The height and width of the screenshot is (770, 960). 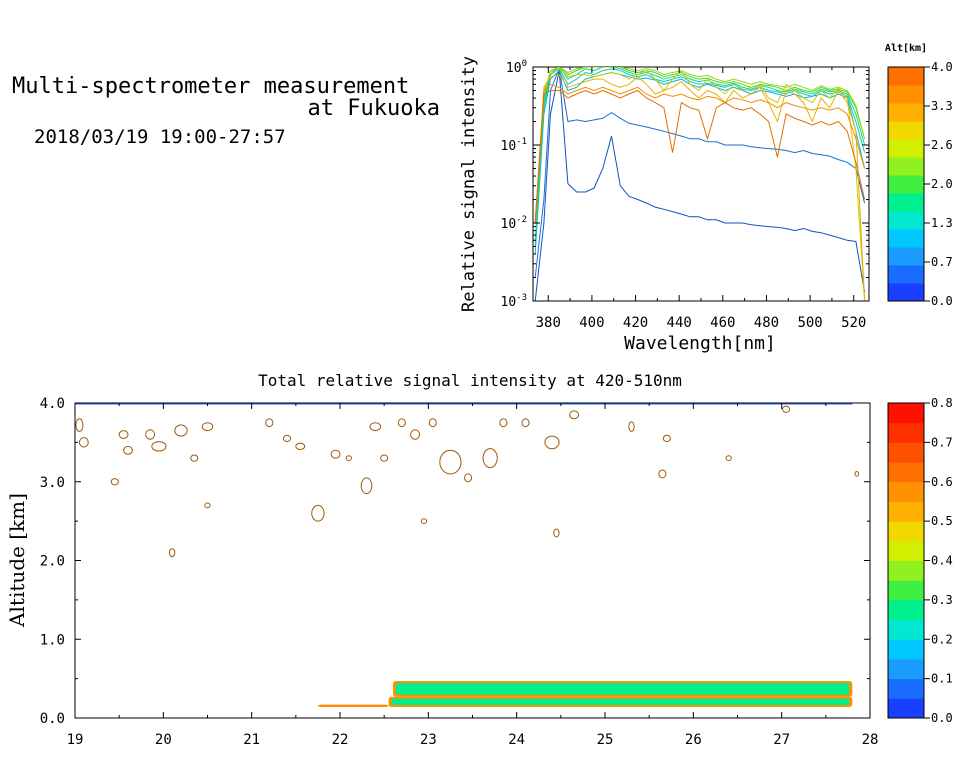 I want to click on spectrum-y-axis-label: Relative signal intensity, so click(x=469, y=184).